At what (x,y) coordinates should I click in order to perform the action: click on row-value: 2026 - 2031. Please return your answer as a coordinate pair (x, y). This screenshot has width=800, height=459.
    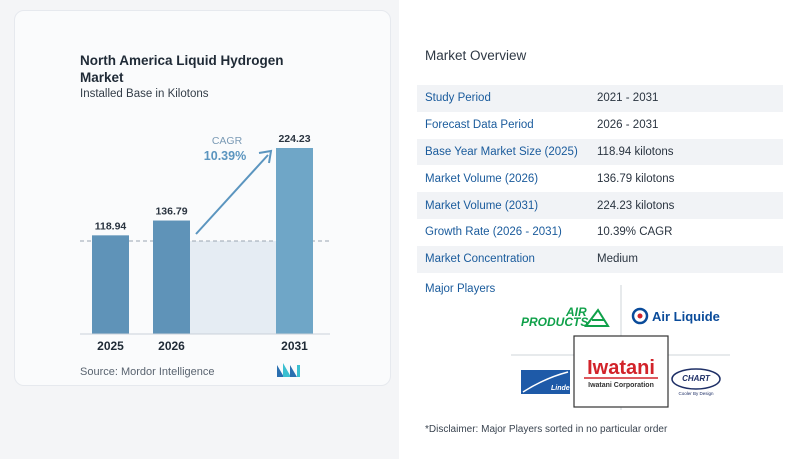
    Looking at the image, I should click on (628, 125).